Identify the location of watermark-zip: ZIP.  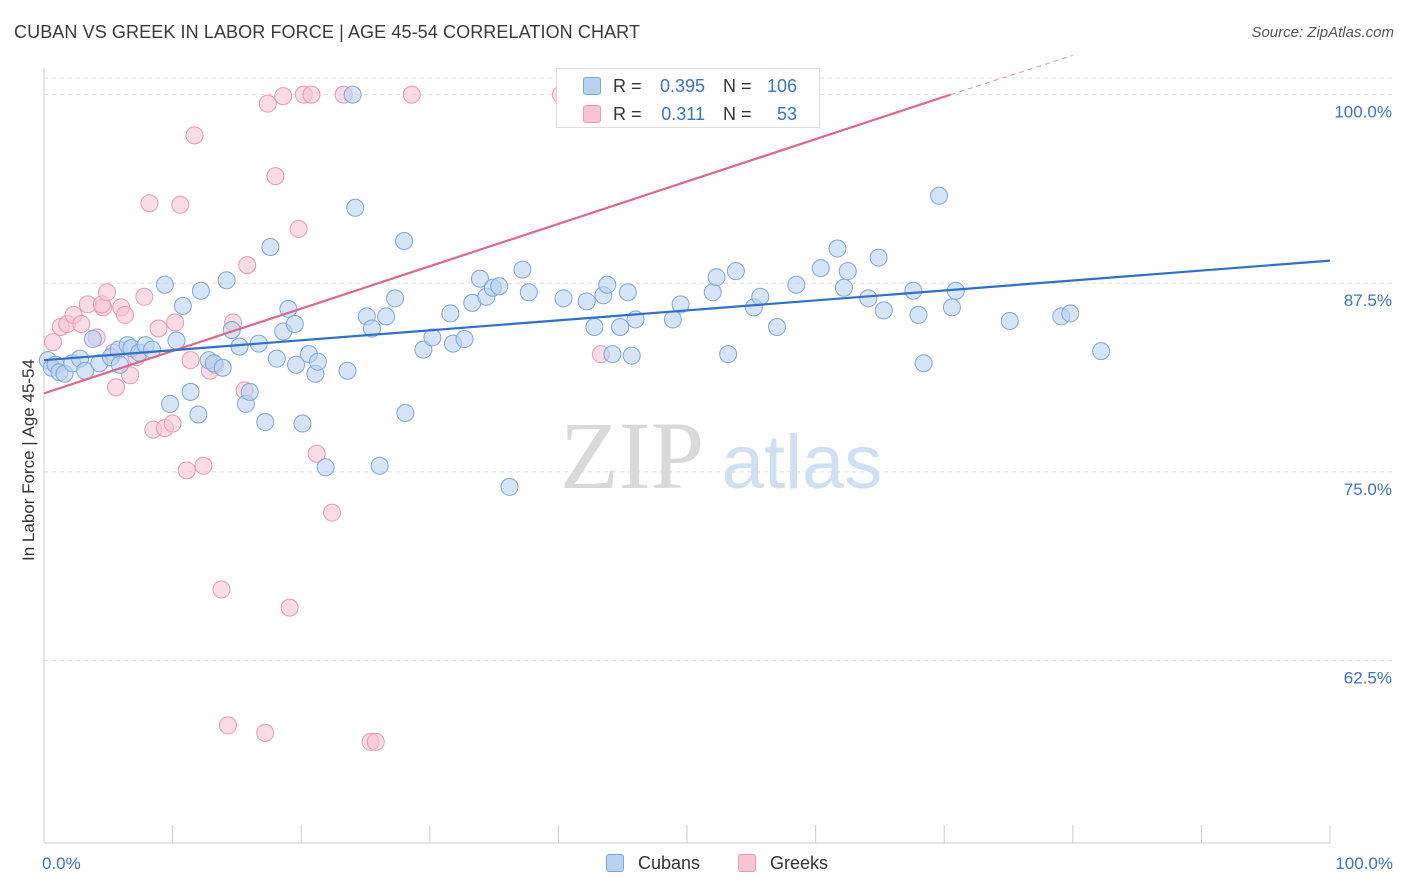
(632, 455).